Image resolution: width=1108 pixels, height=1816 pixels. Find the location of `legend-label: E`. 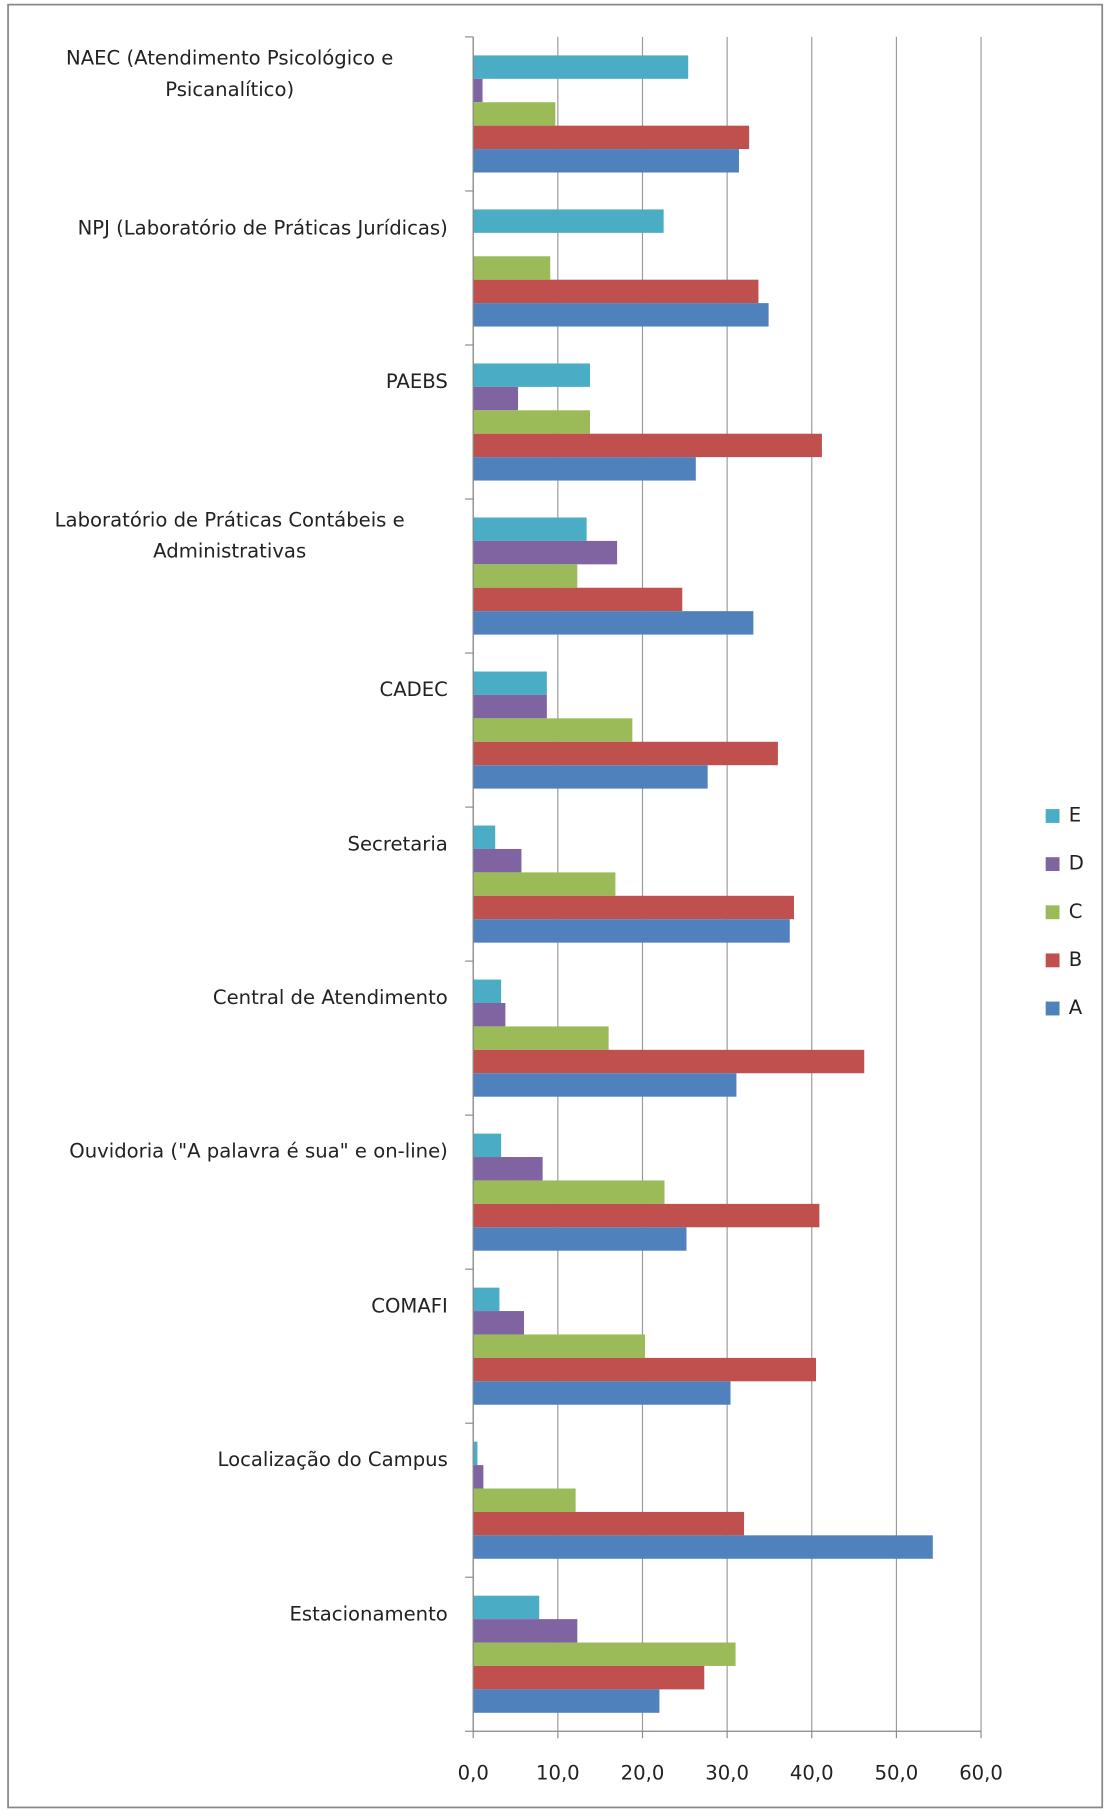

legend-label: E is located at coordinates (1075, 814).